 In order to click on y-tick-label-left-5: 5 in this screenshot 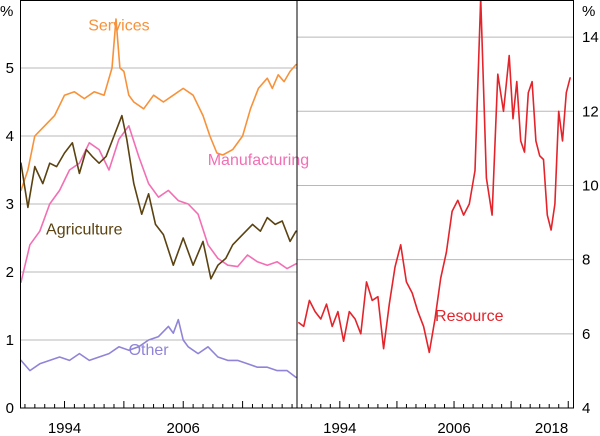, I will do `click(10, 68)`.